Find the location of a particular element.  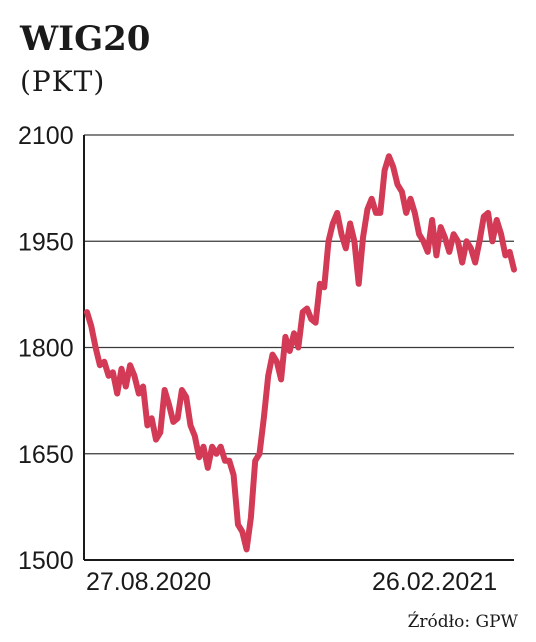

chart-subtitle: (PKT) is located at coordinates (63, 81).